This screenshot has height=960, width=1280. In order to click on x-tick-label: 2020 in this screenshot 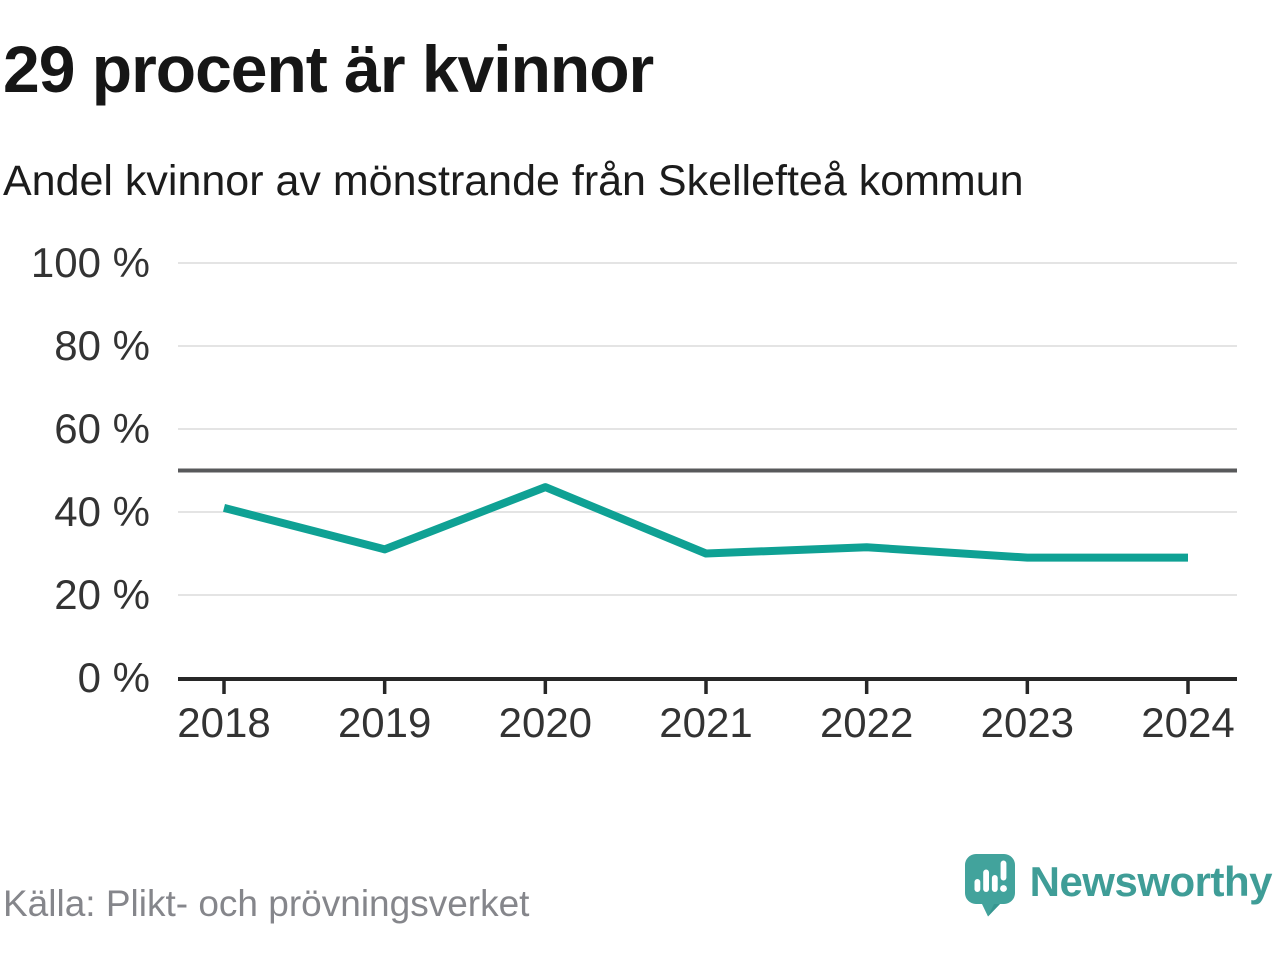, I will do `click(545, 722)`.